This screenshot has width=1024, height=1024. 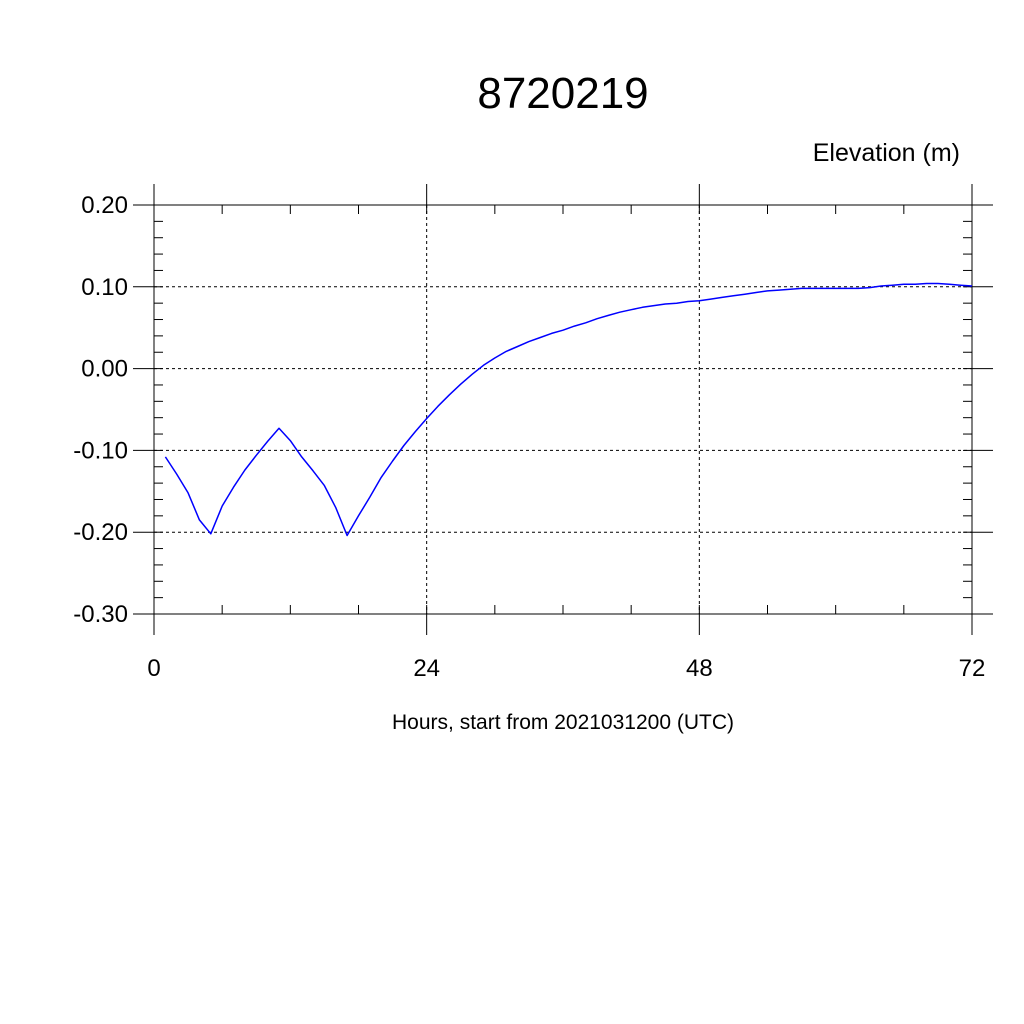 I want to click on y-tick-label: -0.10, so click(x=100, y=450).